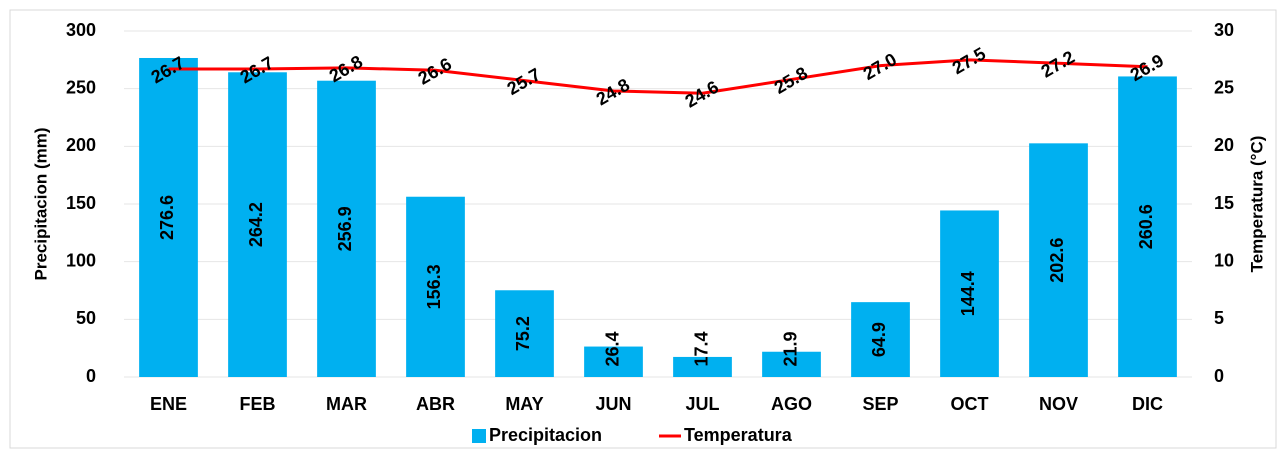 The height and width of the screenshot is (452, 1281). Describe the element at coordinates (1224, 260) in the screenshot. I see `y2-tick-label: 10` at that location.